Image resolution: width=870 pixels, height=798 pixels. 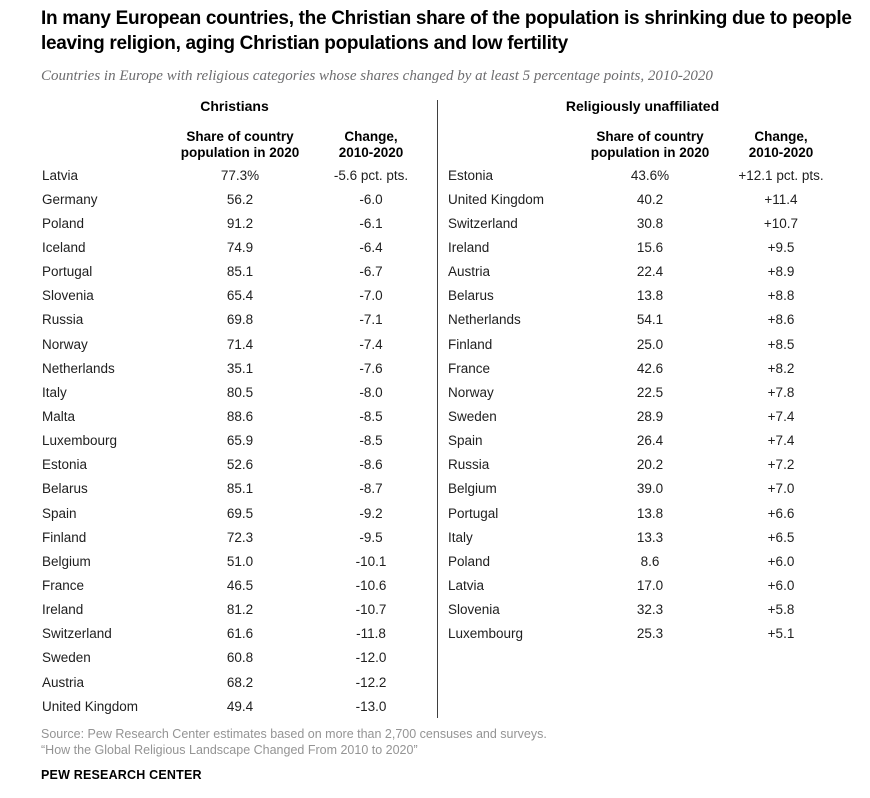 I want to click on cell-country: Germany, so click(x=70, y=199).